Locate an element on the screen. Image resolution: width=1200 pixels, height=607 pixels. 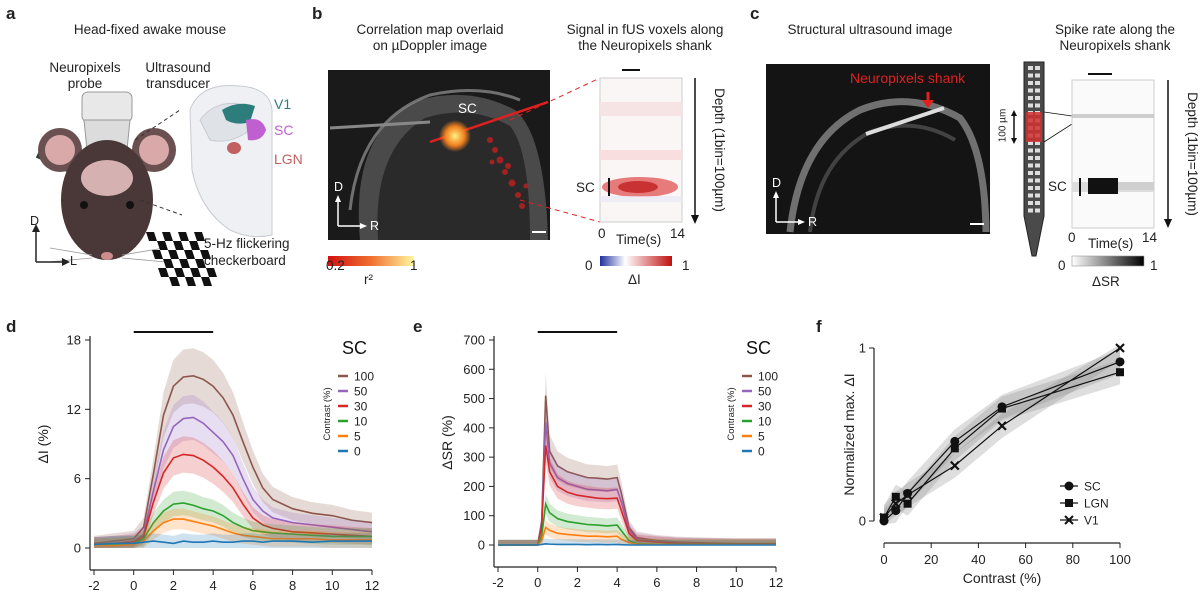
panel-d-legend-title: Contrast (%) is located at coordinates (327, 413).